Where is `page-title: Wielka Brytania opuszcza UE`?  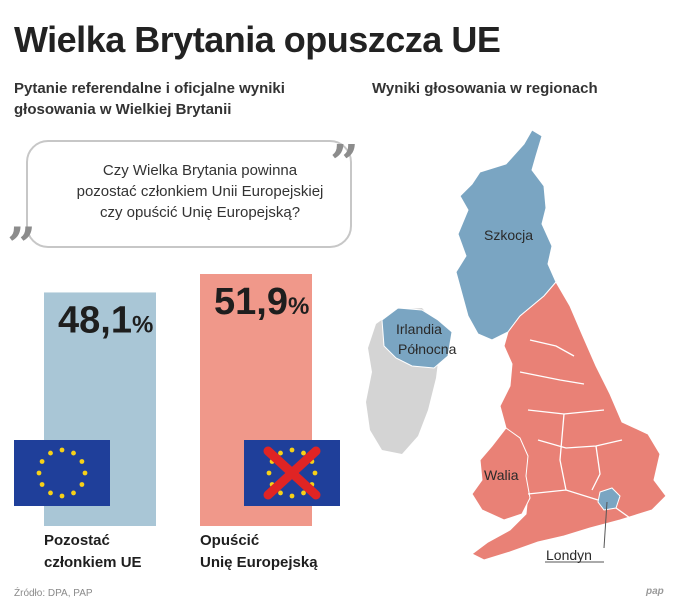 page-title: Wielka Brytania opuszcza UE is located at coordinates (257, 39).